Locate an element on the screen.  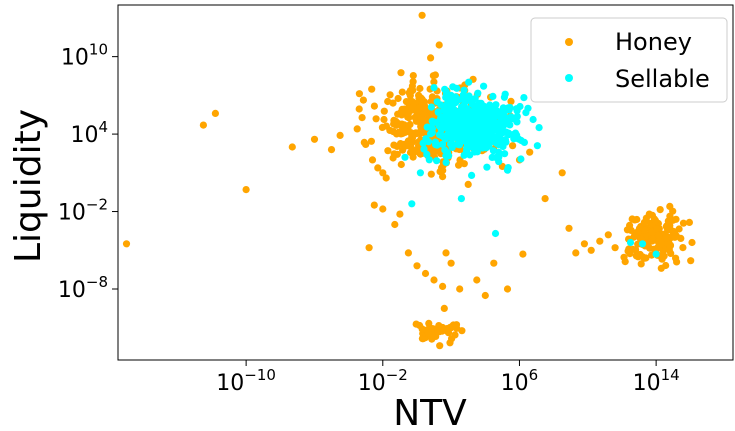
legend-sellable-label: Sellable is located at coordinates (662, 79).